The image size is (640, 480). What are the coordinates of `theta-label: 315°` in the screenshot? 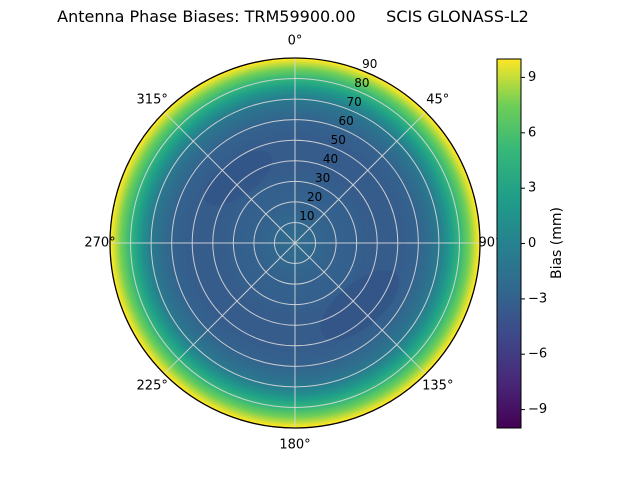 It's located at (152, 100).